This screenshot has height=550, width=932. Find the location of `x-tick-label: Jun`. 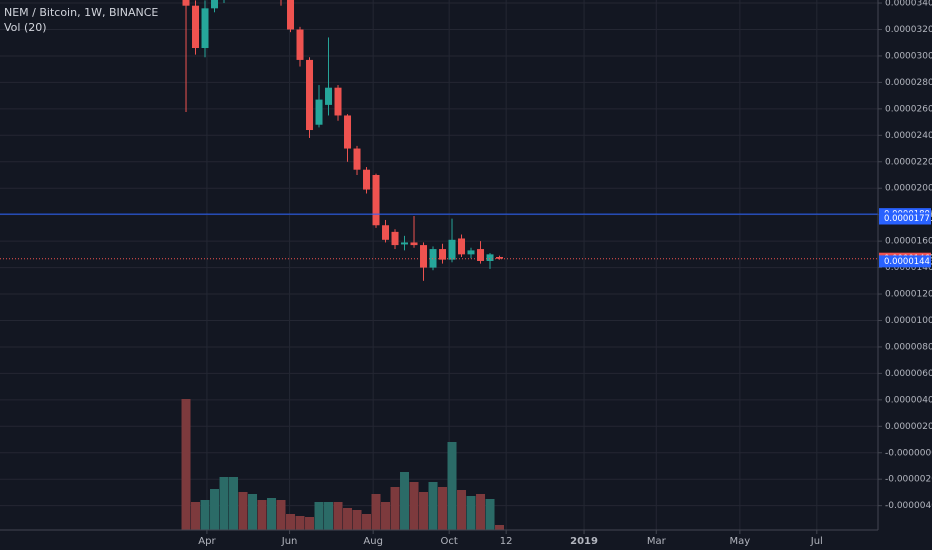

x-tick-label: Jun is located at coordinates (289, 541).